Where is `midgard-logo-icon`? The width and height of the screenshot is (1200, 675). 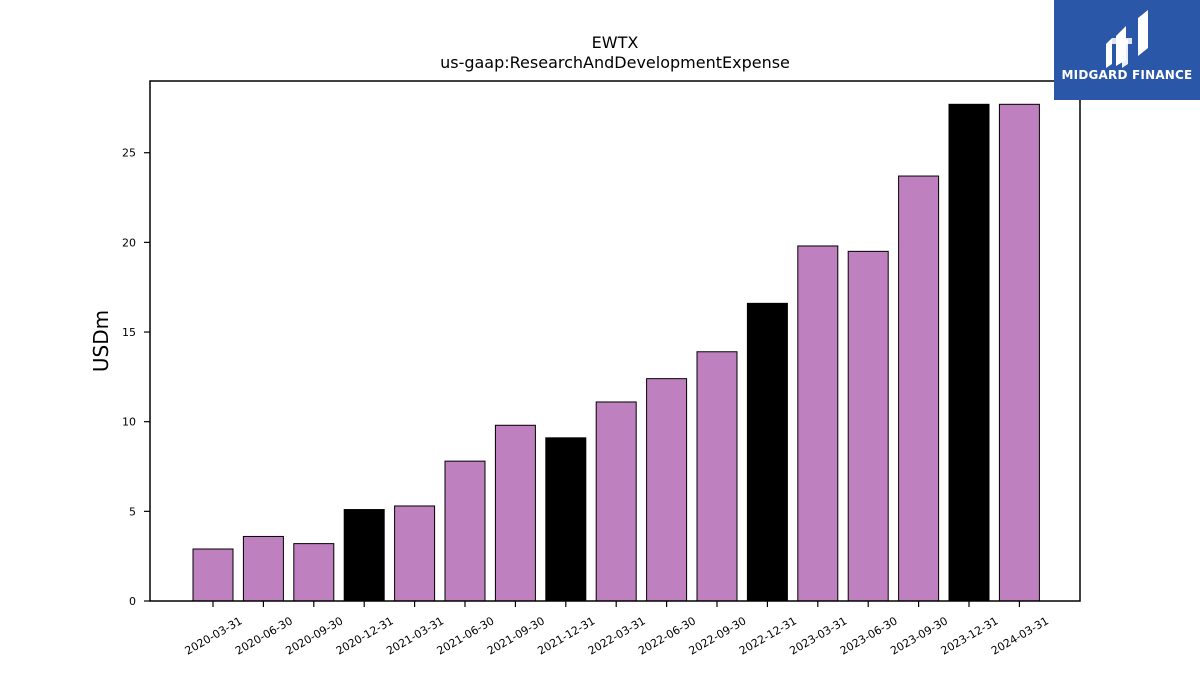
midgard-logo-icon is located at coordinates (1127, 39).